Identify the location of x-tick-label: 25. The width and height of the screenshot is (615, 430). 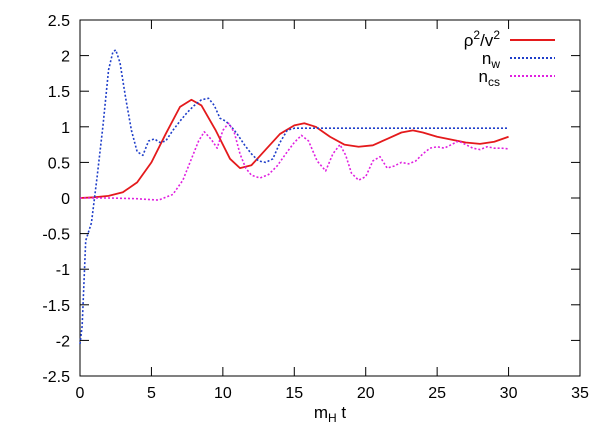
(437, 393).